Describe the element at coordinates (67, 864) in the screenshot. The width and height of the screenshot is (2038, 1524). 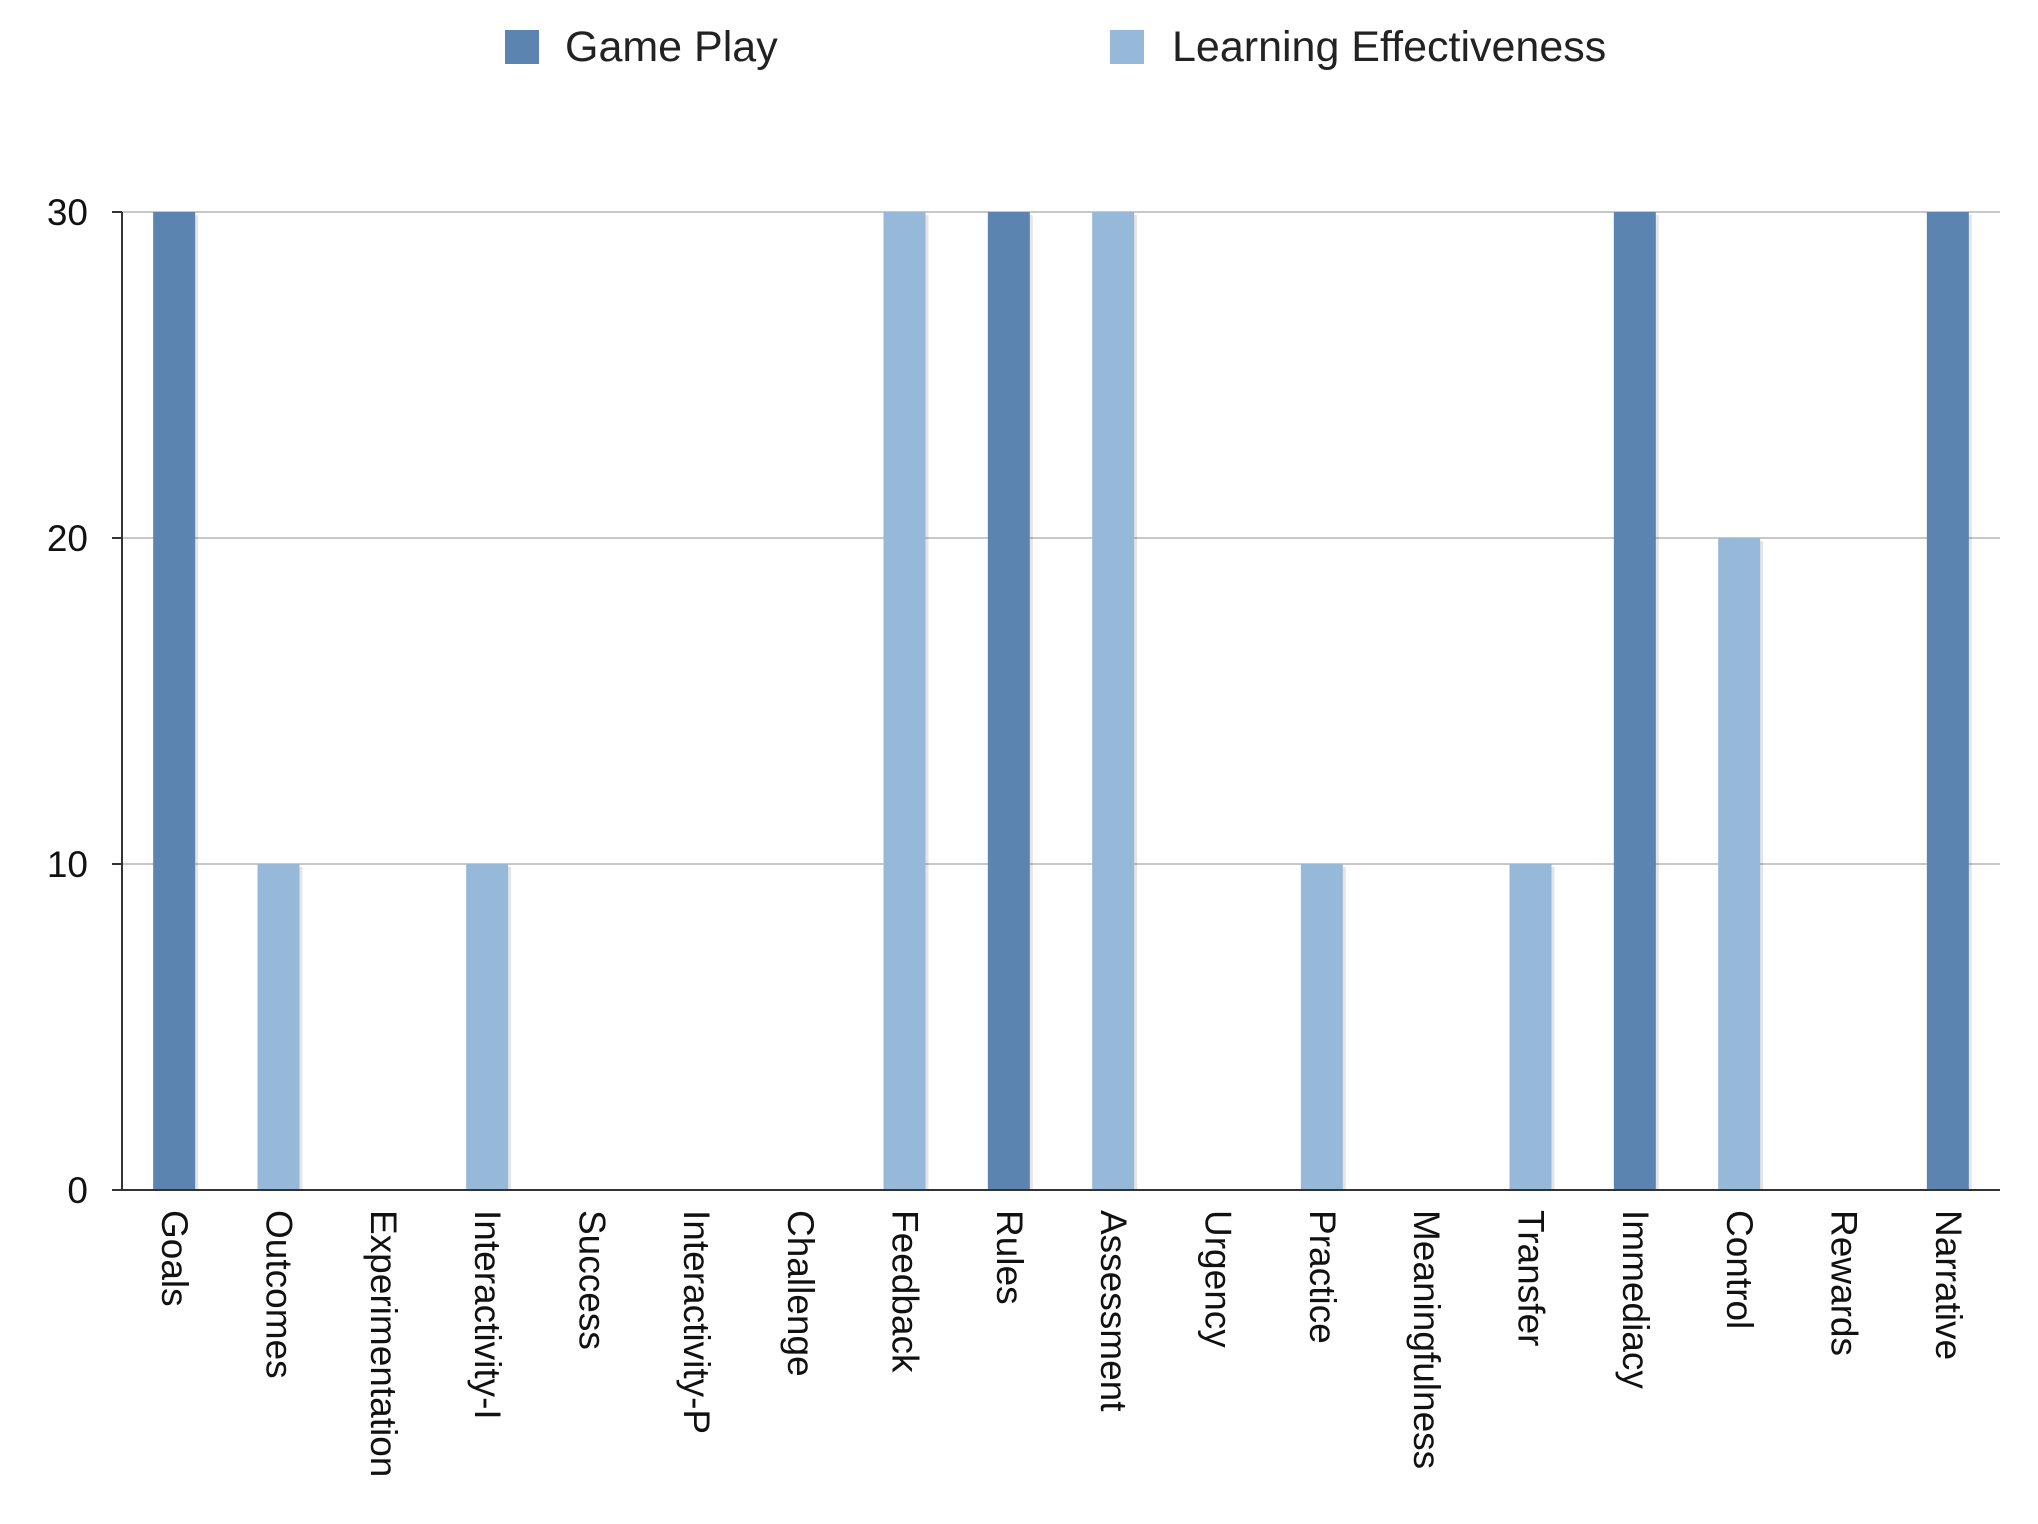
I see `y-tick-label: 10` at that location.